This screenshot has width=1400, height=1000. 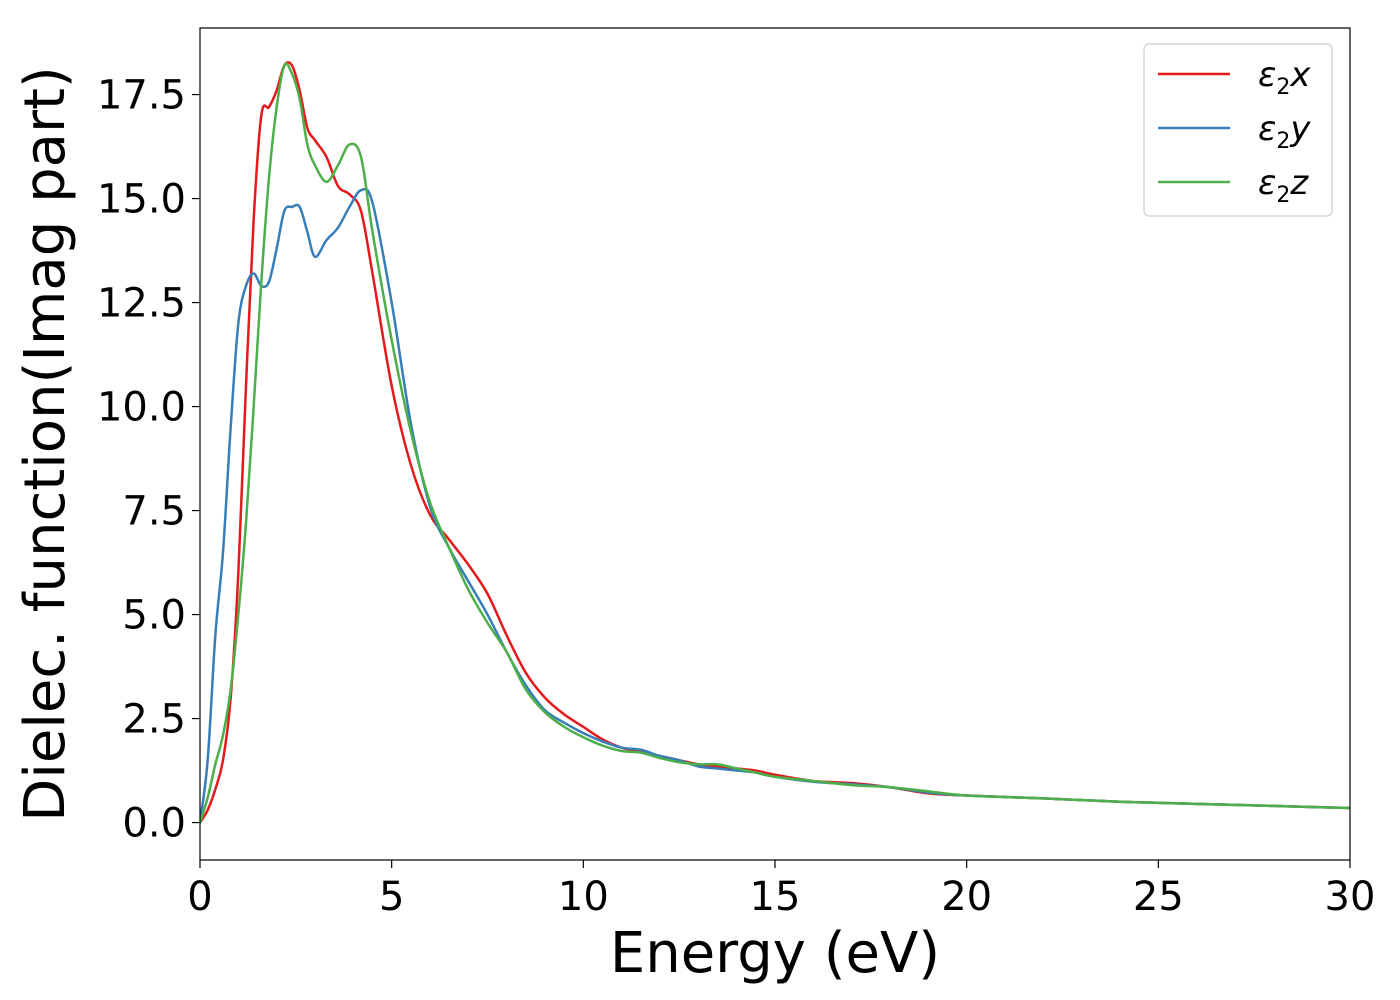 I want to click on x-tick-label: 25, so click(x=1158, y=897).